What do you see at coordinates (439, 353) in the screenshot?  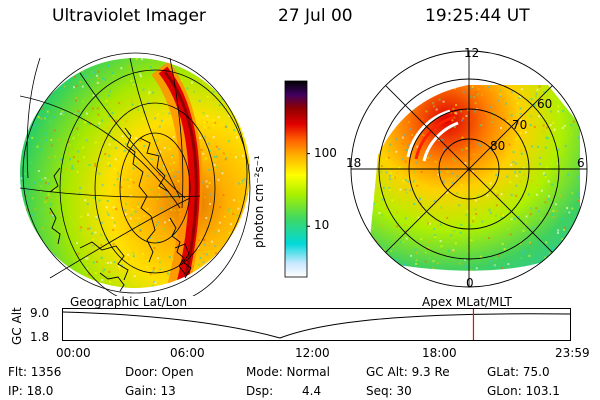 I see `track-x-tick-3: 18:00` at bounding box center [439, 353].